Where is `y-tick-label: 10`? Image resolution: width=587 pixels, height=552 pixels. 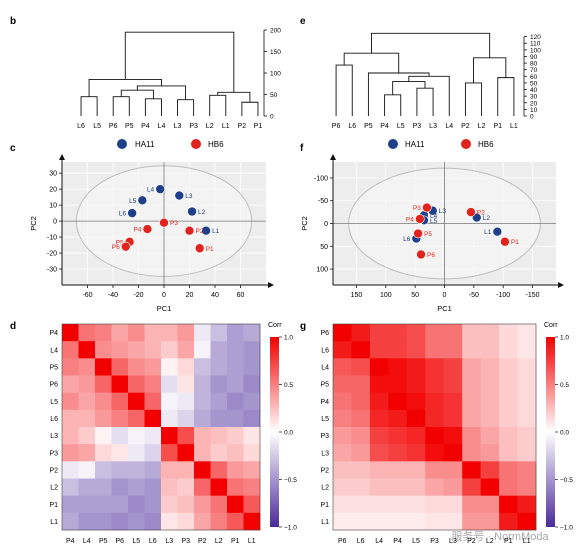
y-tick-label: 10 is located at coordinates (53, 206).